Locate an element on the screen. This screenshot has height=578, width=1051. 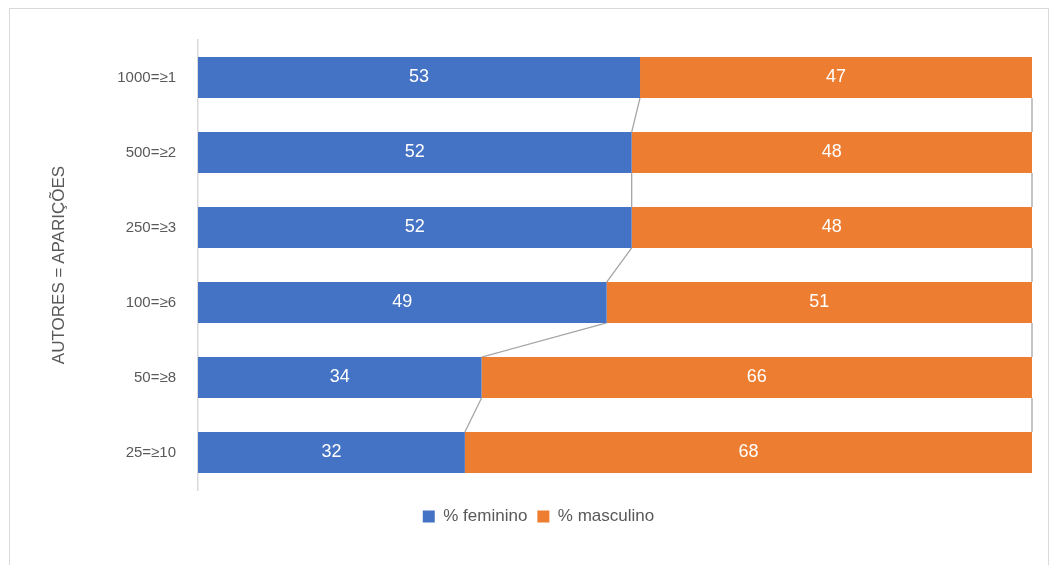
legend-label: % masculino is located at coordinates (606, 516).